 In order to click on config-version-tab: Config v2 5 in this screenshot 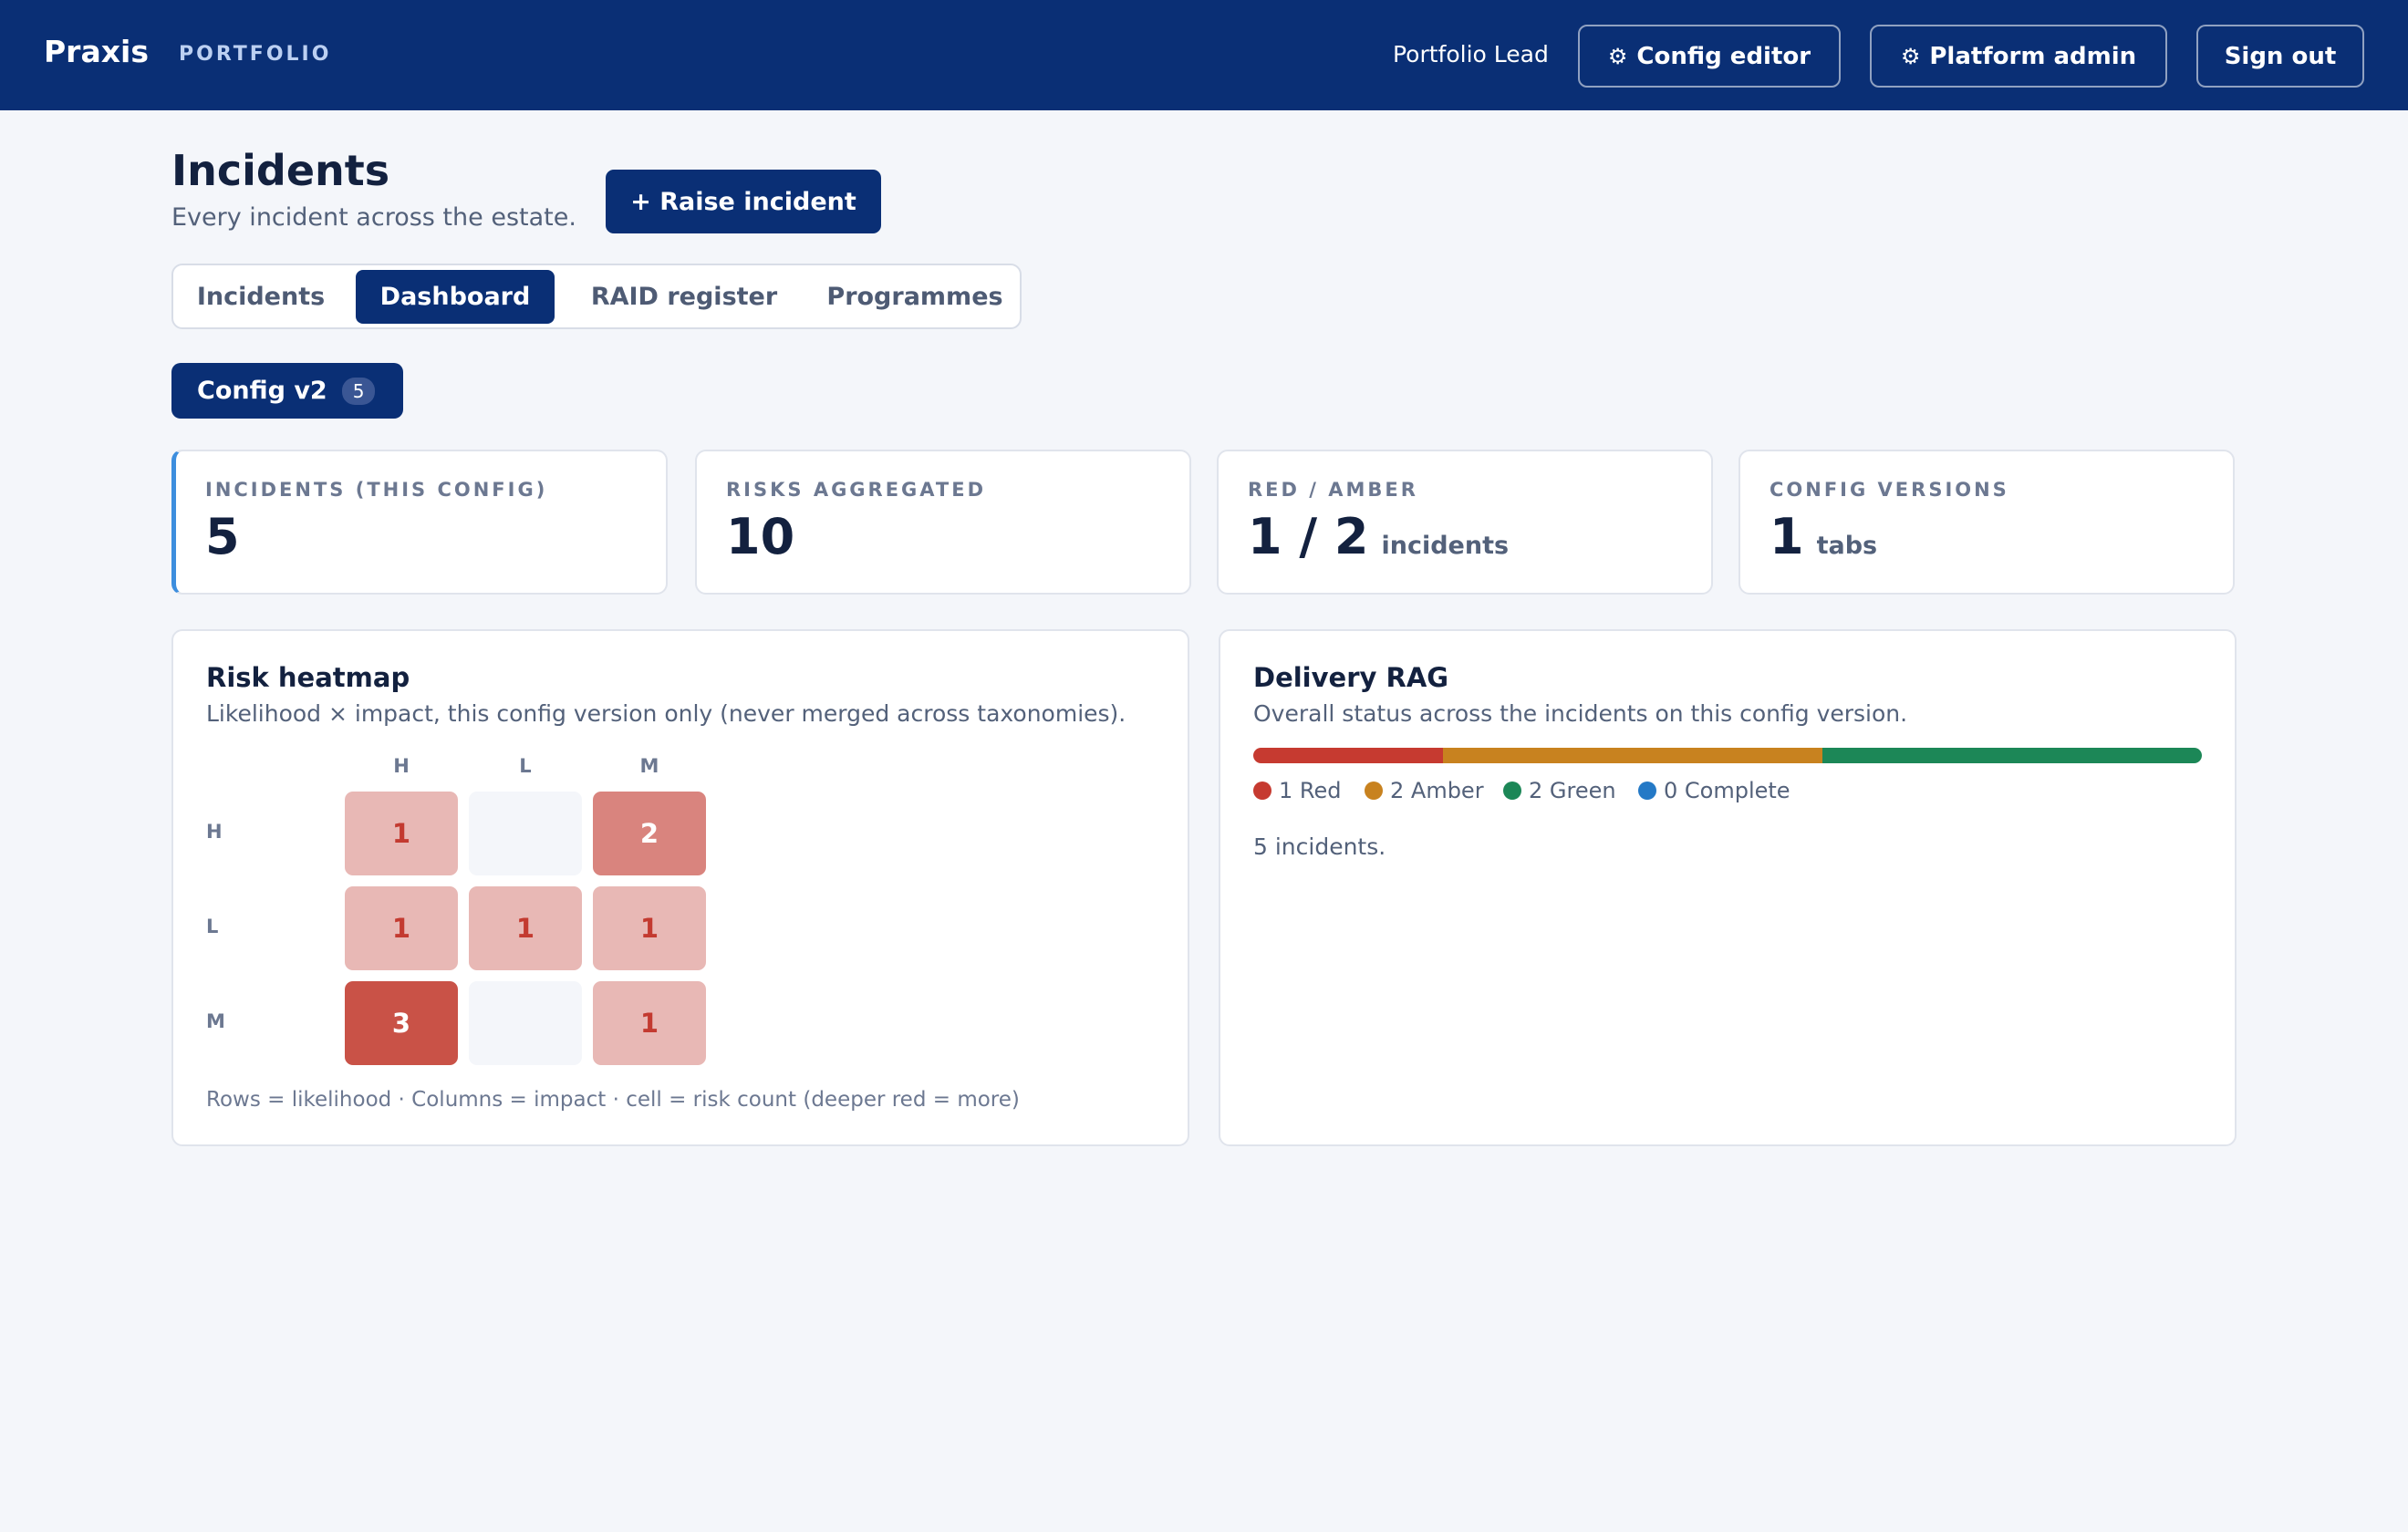, I will do `click(287, 391)`.